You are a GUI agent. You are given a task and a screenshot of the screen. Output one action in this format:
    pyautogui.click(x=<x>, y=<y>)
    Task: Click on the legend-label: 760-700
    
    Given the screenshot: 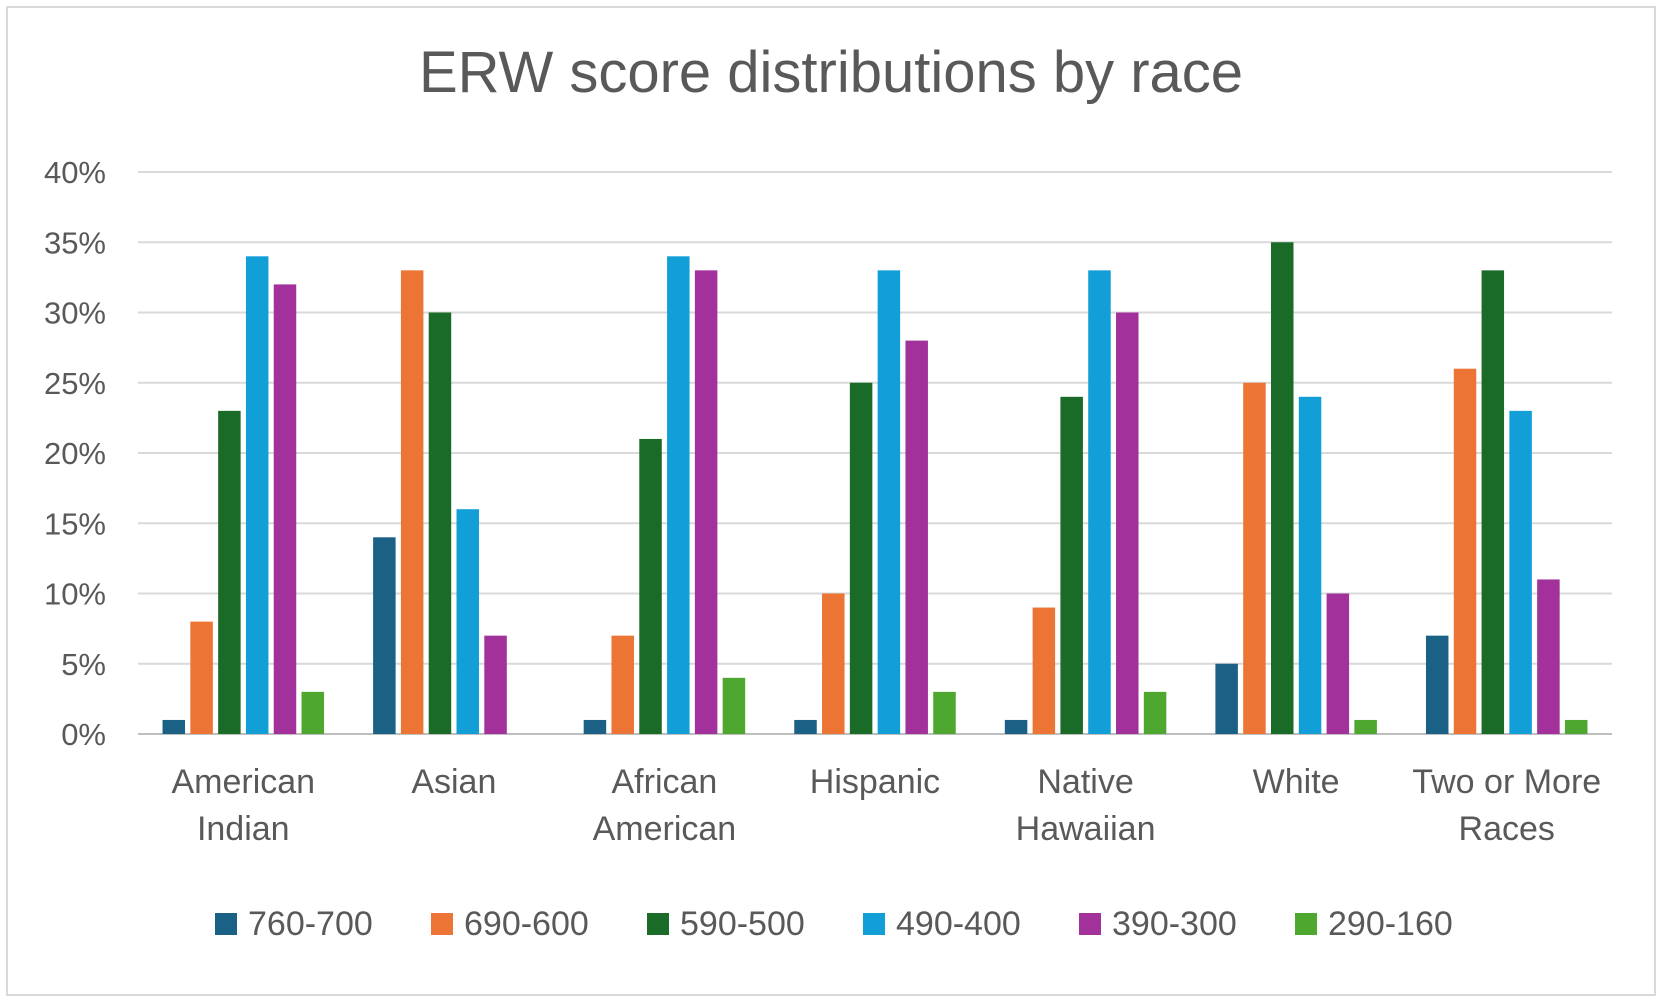 What is the action you would take?
    pyautogui.click(x=310, y=924)
    